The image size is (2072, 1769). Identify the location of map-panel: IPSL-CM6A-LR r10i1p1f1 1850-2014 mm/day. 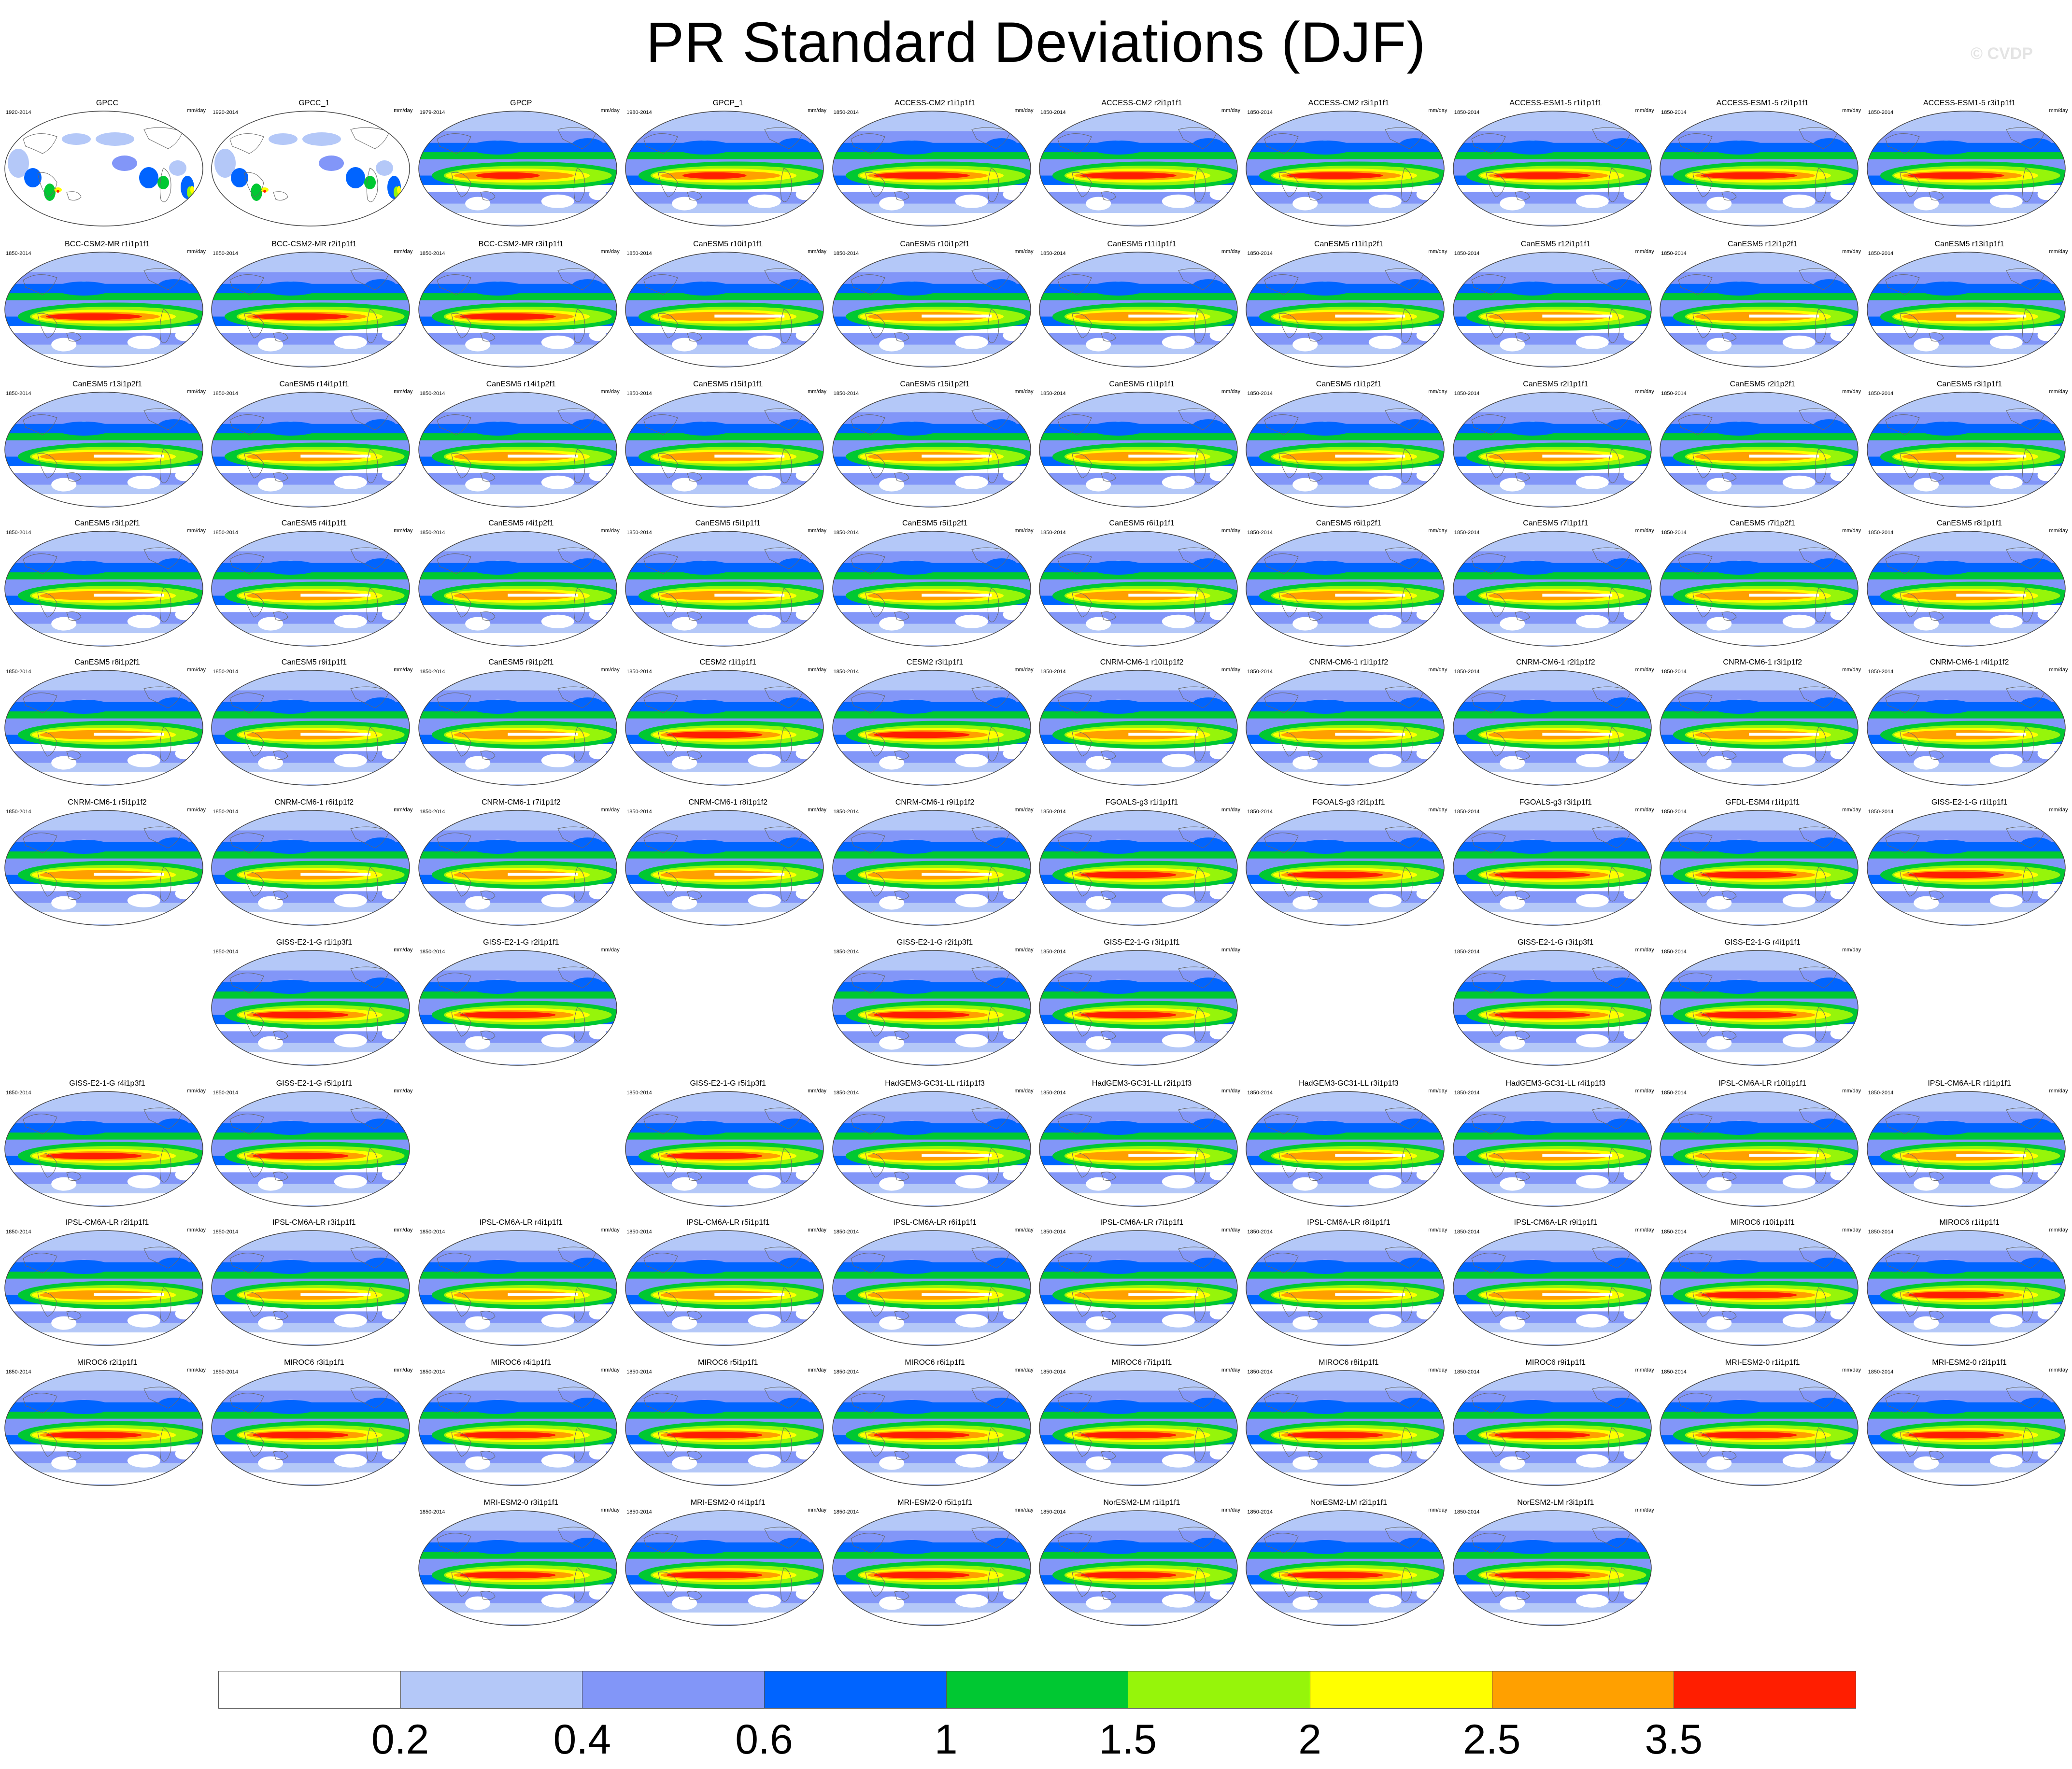
(1762, 1150).